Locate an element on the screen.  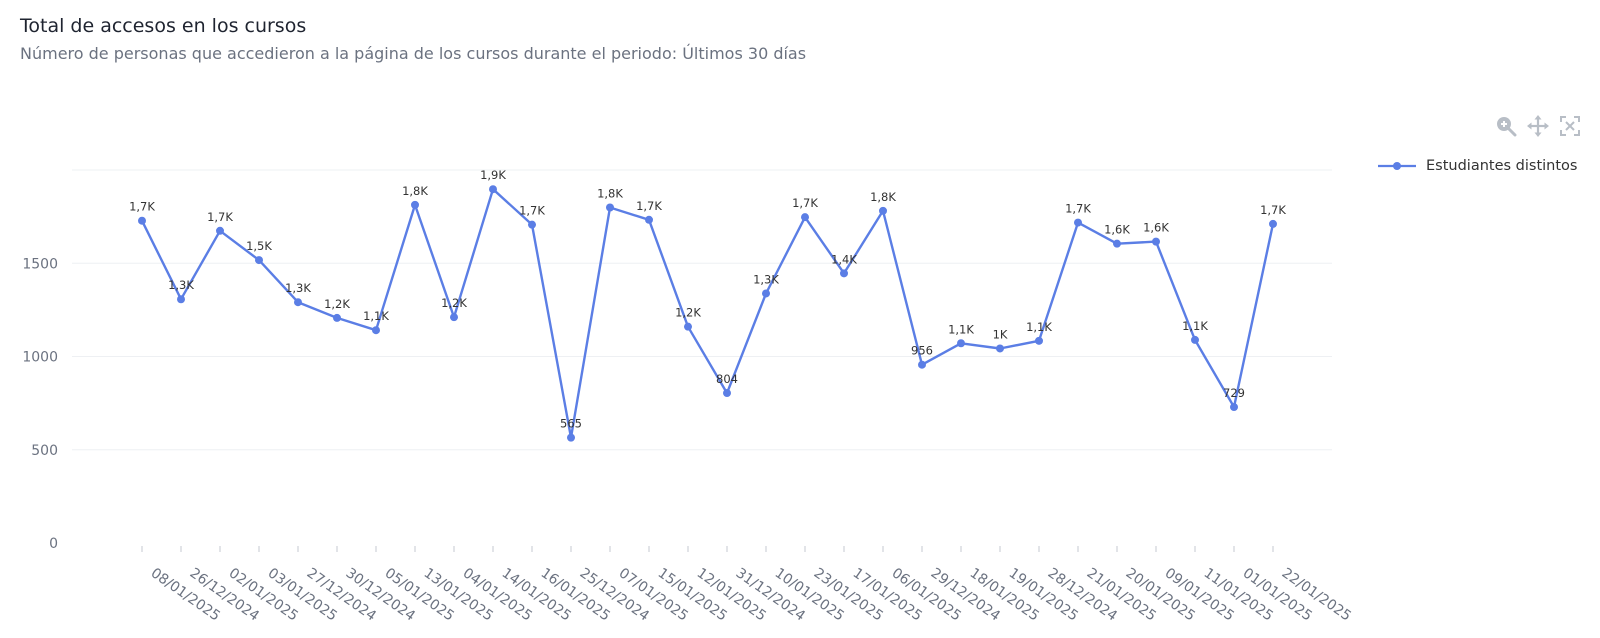
reset-zoom-button is located at coordinates (1570, 126).